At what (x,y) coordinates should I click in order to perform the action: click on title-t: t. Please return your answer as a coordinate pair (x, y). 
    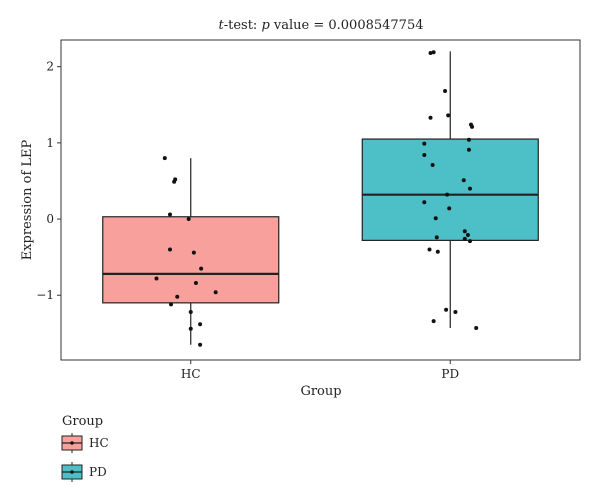
    Looking at the image, I should click on (221, 25).